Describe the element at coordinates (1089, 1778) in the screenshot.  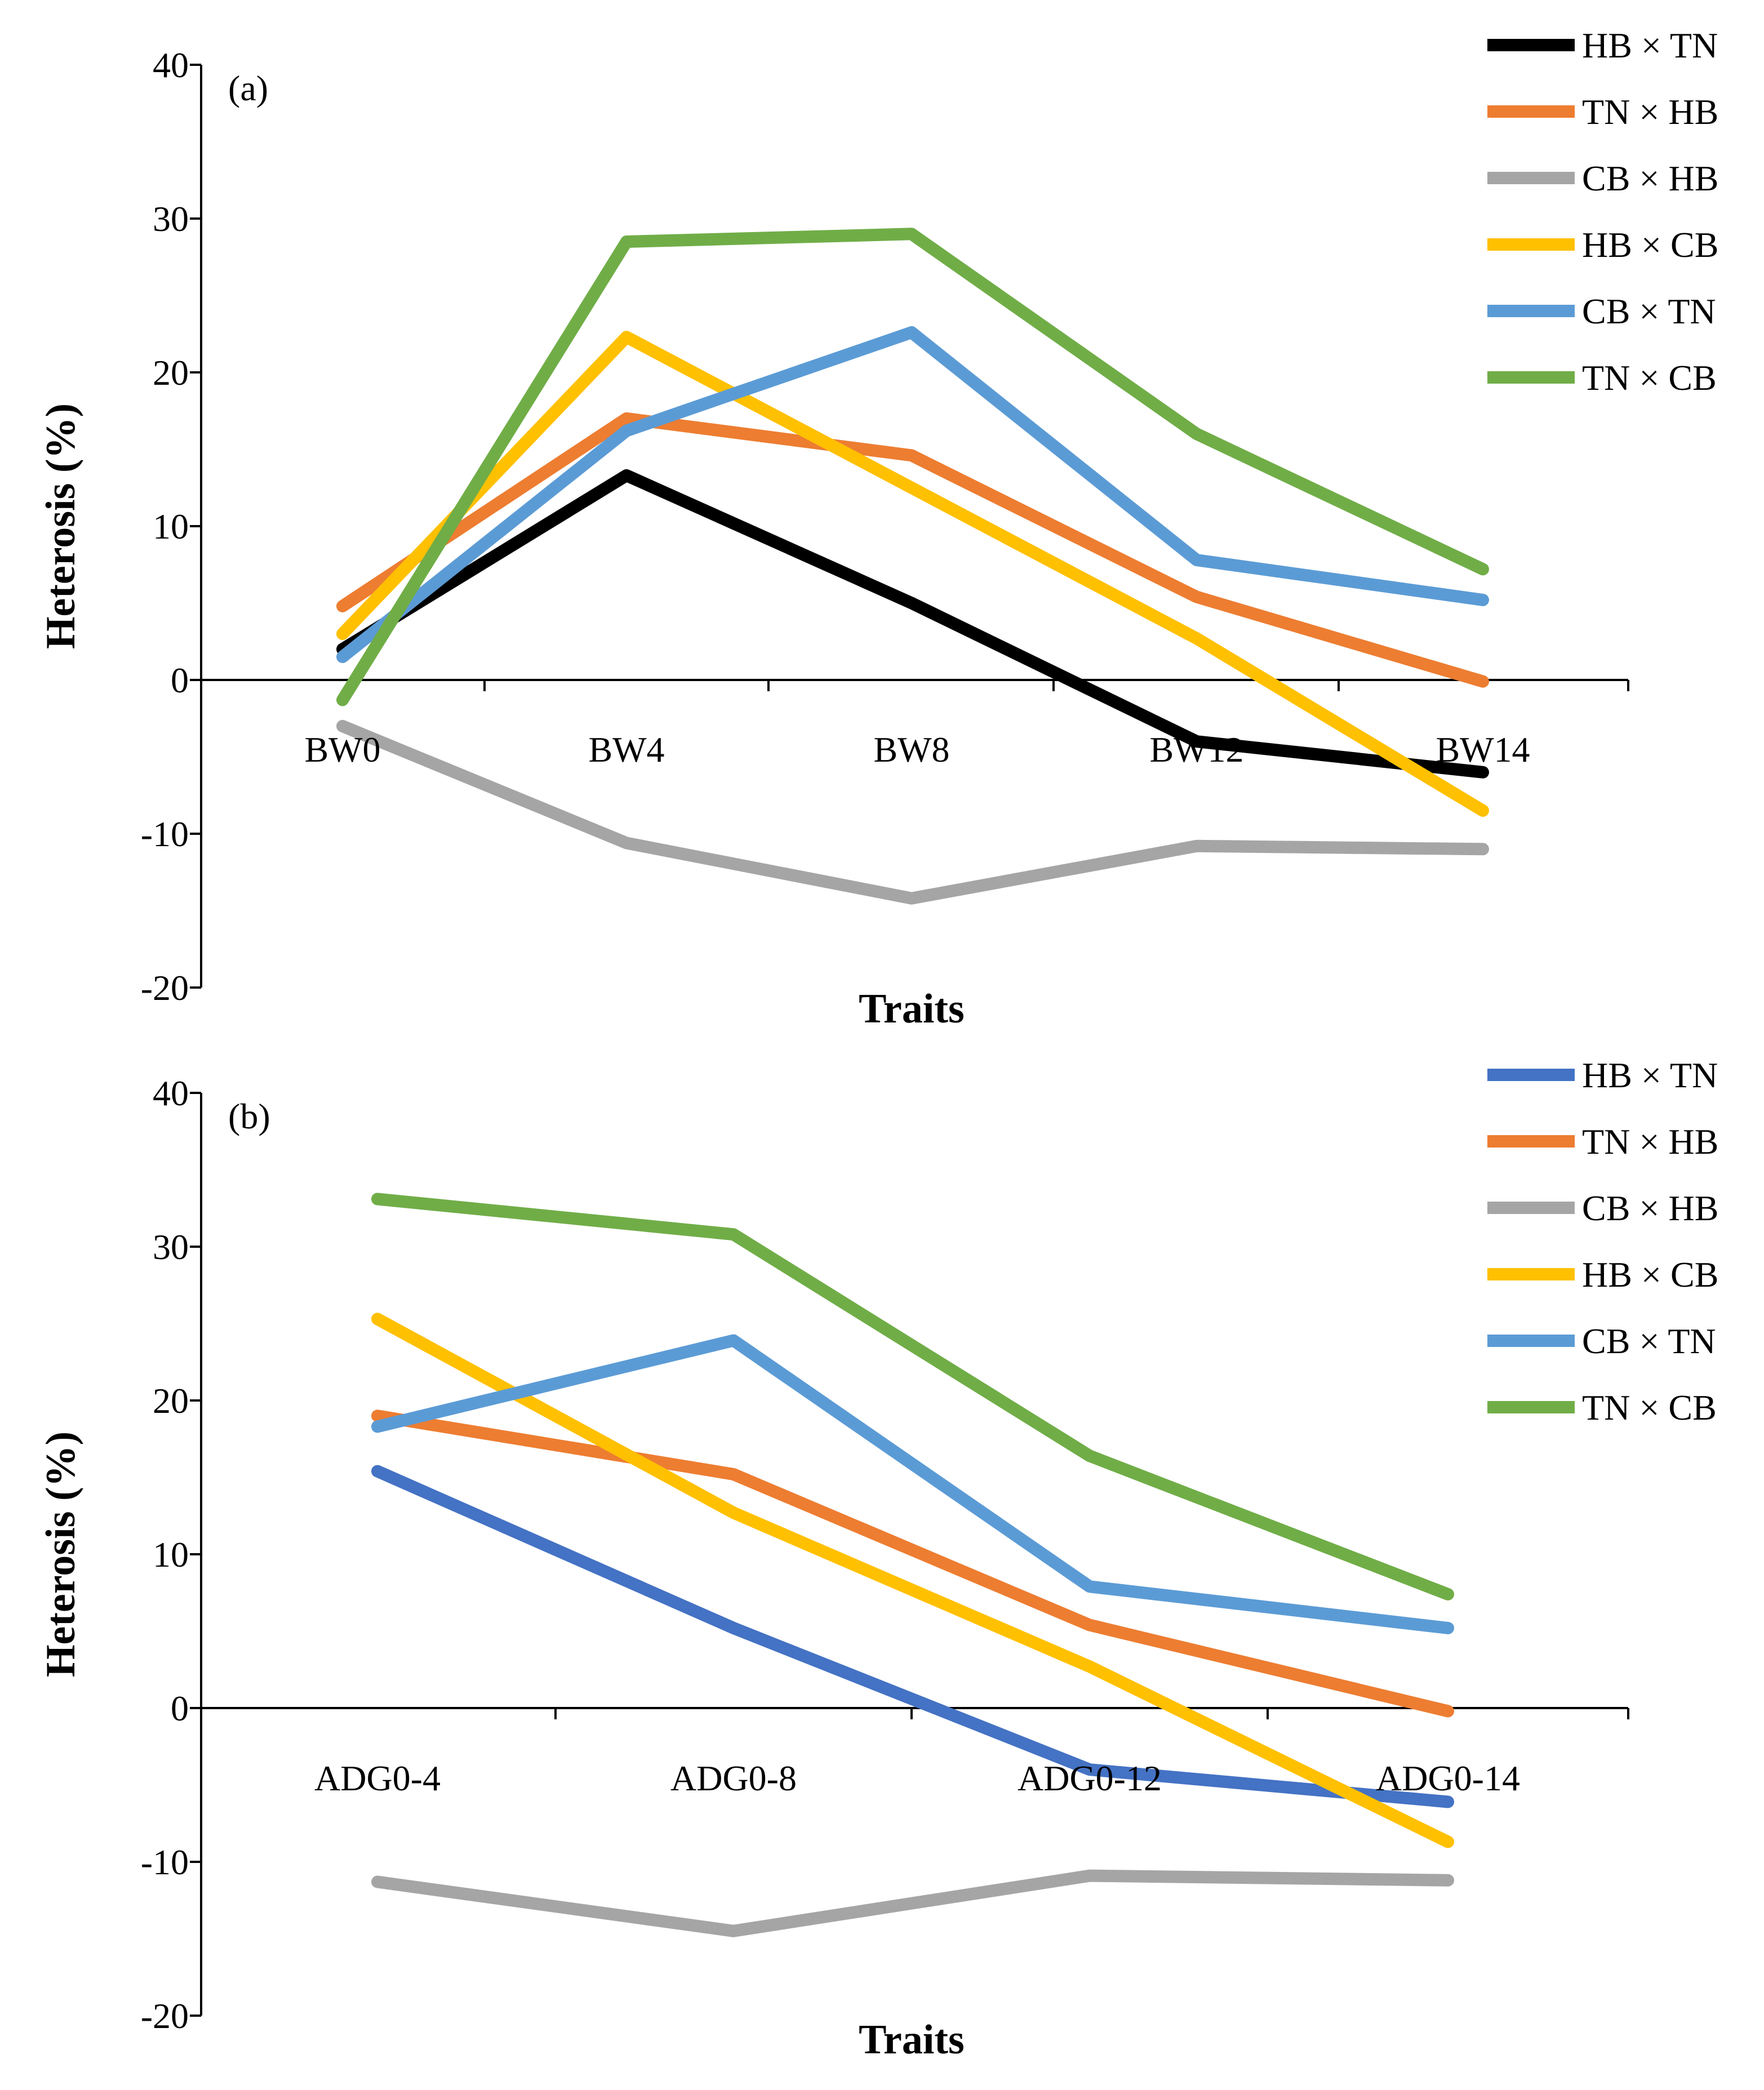
I see `category-label: ADG0-12` at that location.